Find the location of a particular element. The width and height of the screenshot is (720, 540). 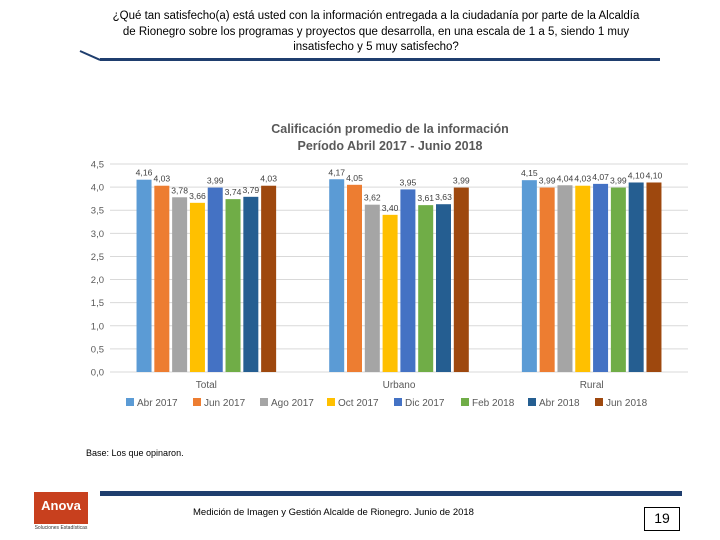

header-slash is located at coordinates (90, 55).